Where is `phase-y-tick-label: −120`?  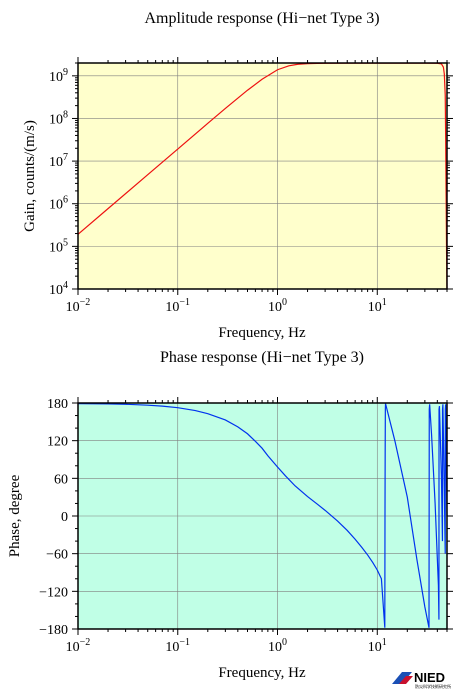
phase-y-tick-label: −120 is located at coordinates (53, 592).